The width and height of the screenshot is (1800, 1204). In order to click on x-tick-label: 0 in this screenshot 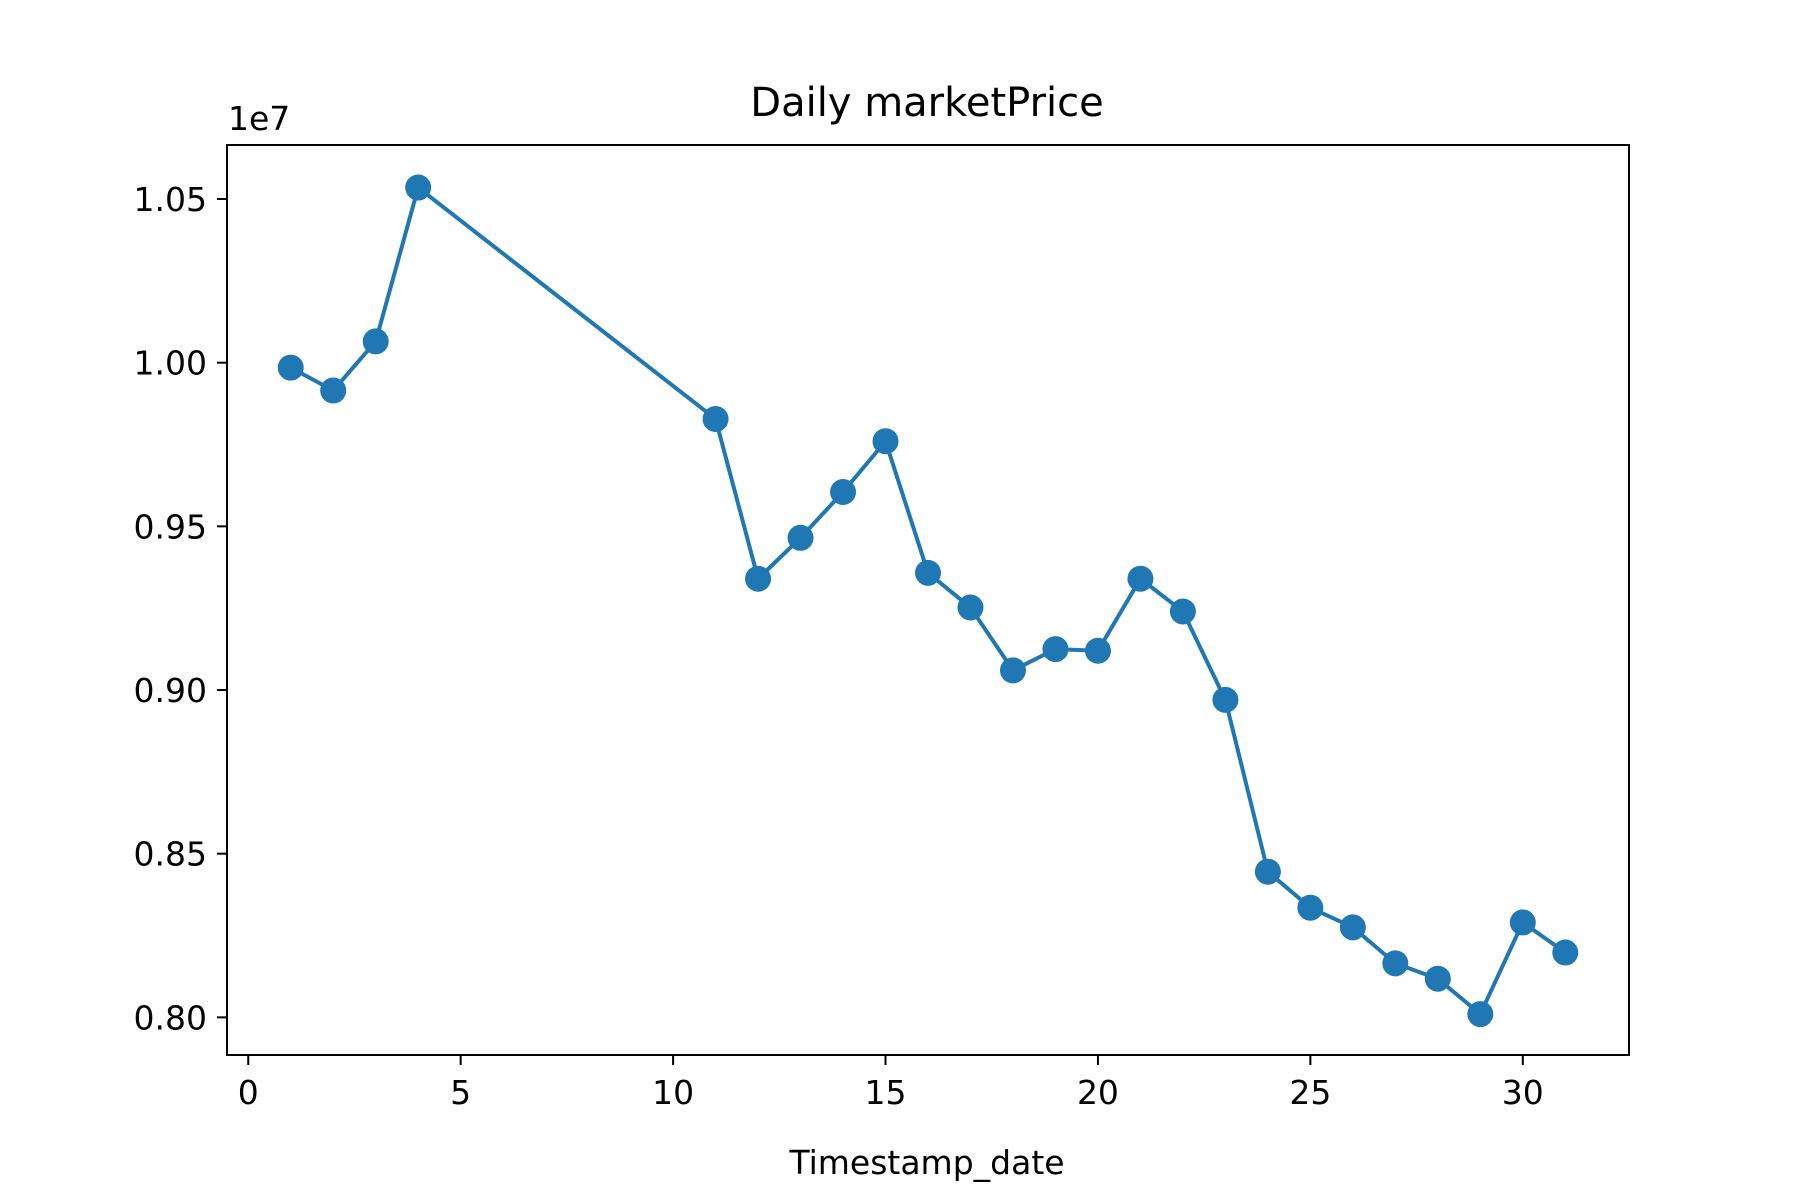, I will do `click(248, 1092)`.